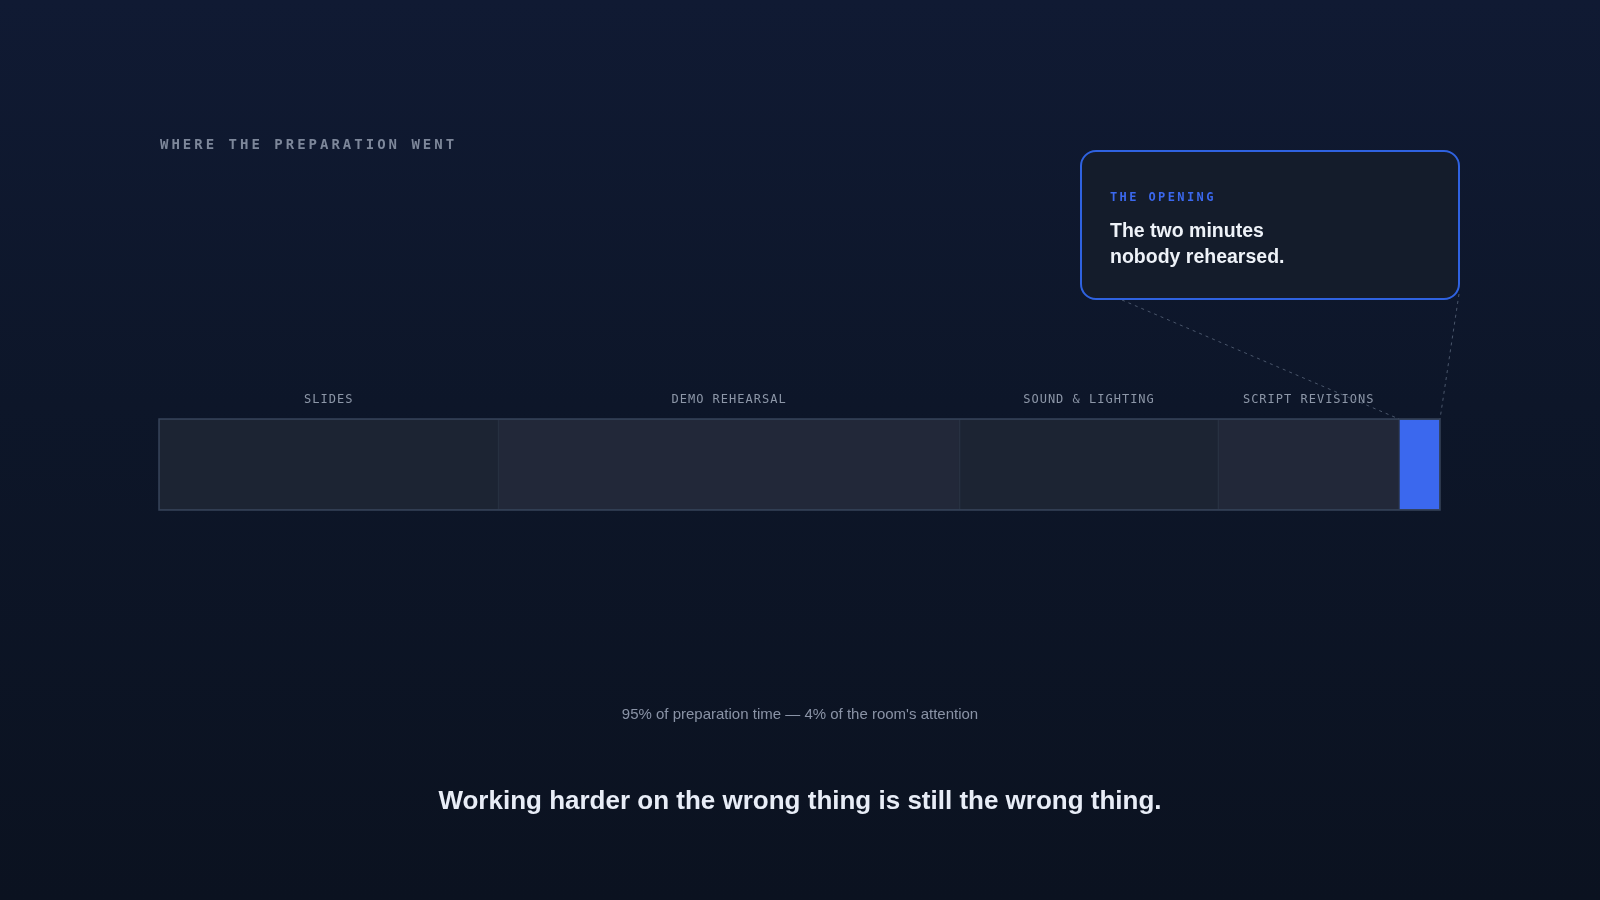 This screenshot has width=1600, height=900. I want to click on text: 95% of preparation time — 4% of the room's attention, so click(800, 714).